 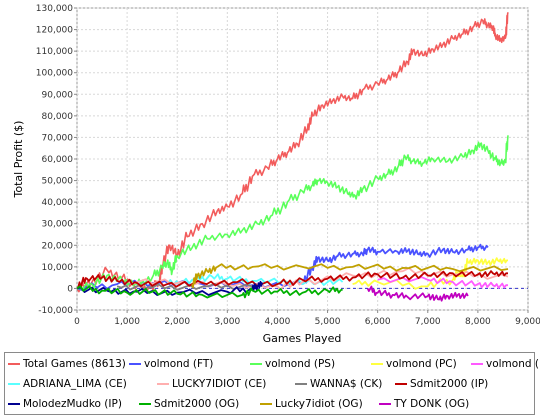 What do you see at coordinates (58, 225) in the screenshot?
I see `y-tick-label: 30,000` at bounding box center [58, 225].